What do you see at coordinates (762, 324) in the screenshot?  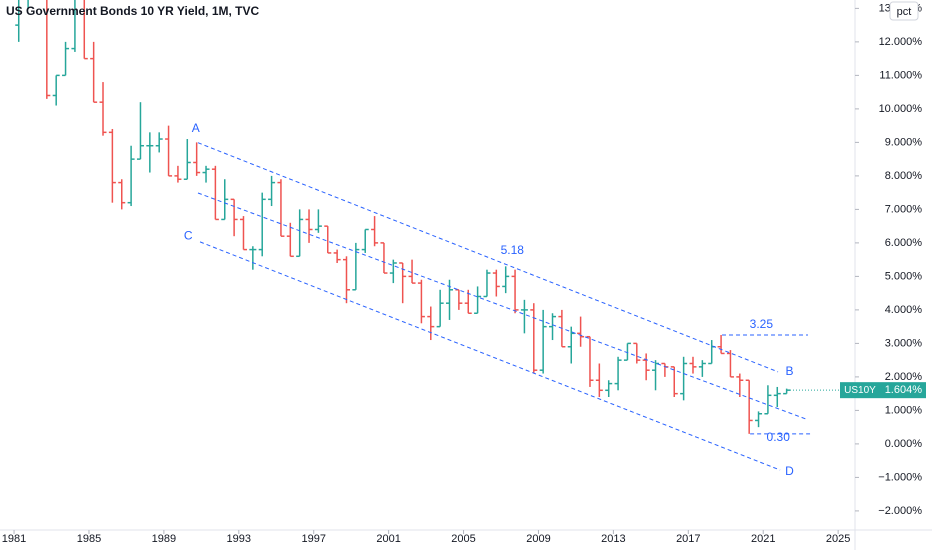 I see `annotation-label: 3.25` at bounding box center [762, 324].